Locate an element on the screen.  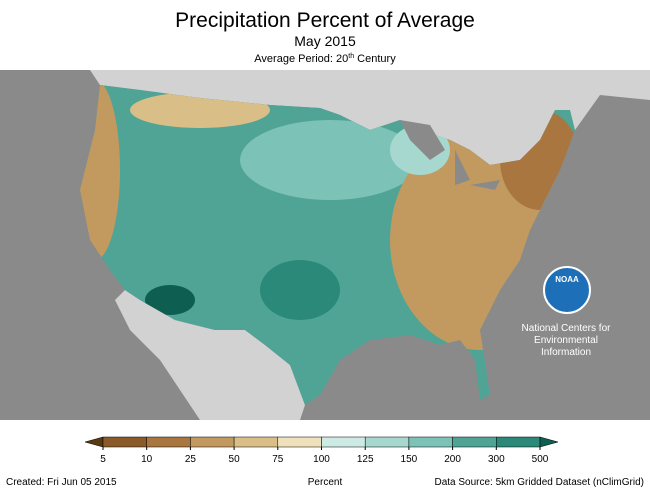
created: Created: Fri Jun 05 2015 is located at coordinates (61, 482).